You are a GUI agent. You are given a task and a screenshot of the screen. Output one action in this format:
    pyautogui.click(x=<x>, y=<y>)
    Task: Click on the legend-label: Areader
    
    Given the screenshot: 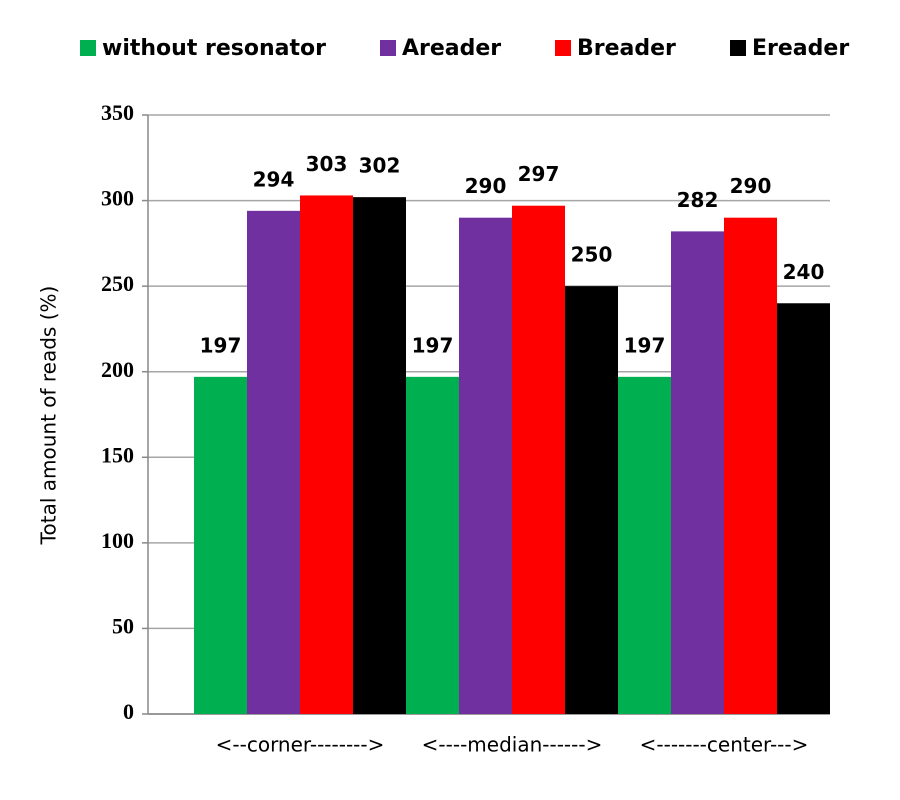 What is the action you would take?
    pyautogui.click(x=451, y=48)
    